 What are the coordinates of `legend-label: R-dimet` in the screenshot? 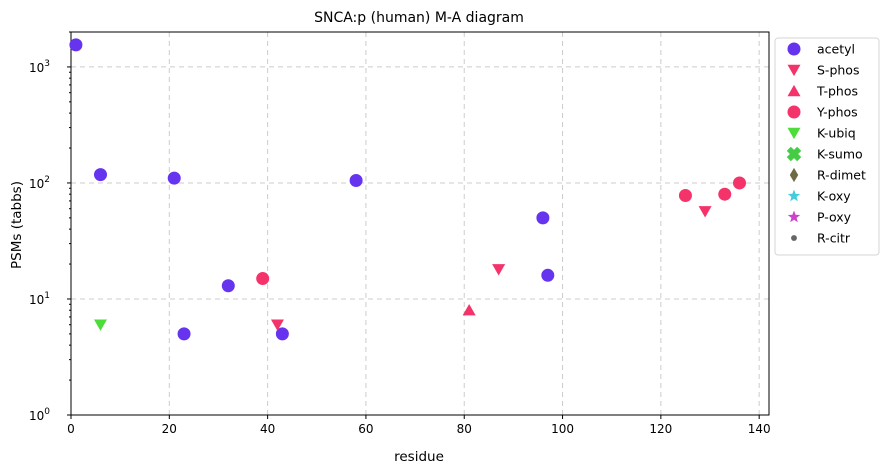 It's located at (841, 175).